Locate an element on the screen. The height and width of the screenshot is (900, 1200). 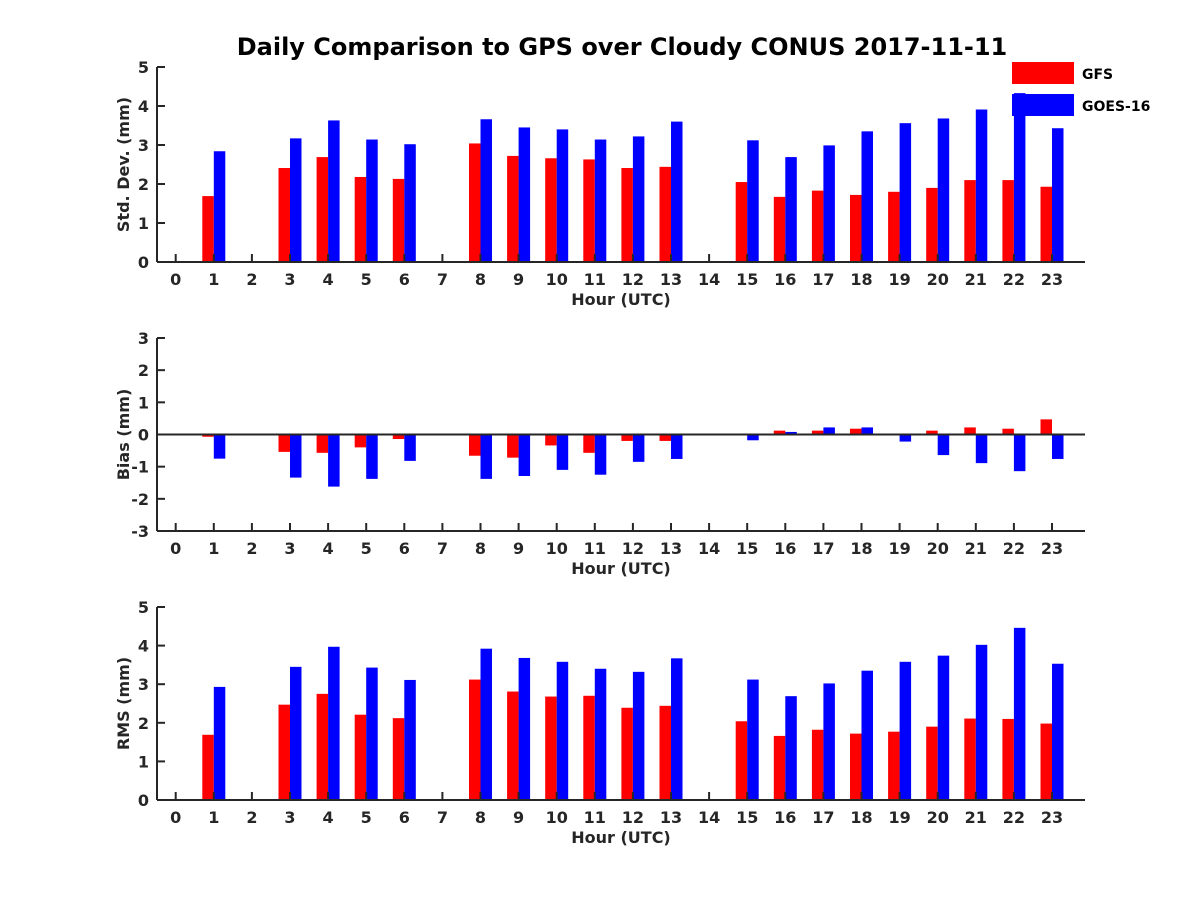
x-tick-label: 16 is located at coordinates (785, 548).